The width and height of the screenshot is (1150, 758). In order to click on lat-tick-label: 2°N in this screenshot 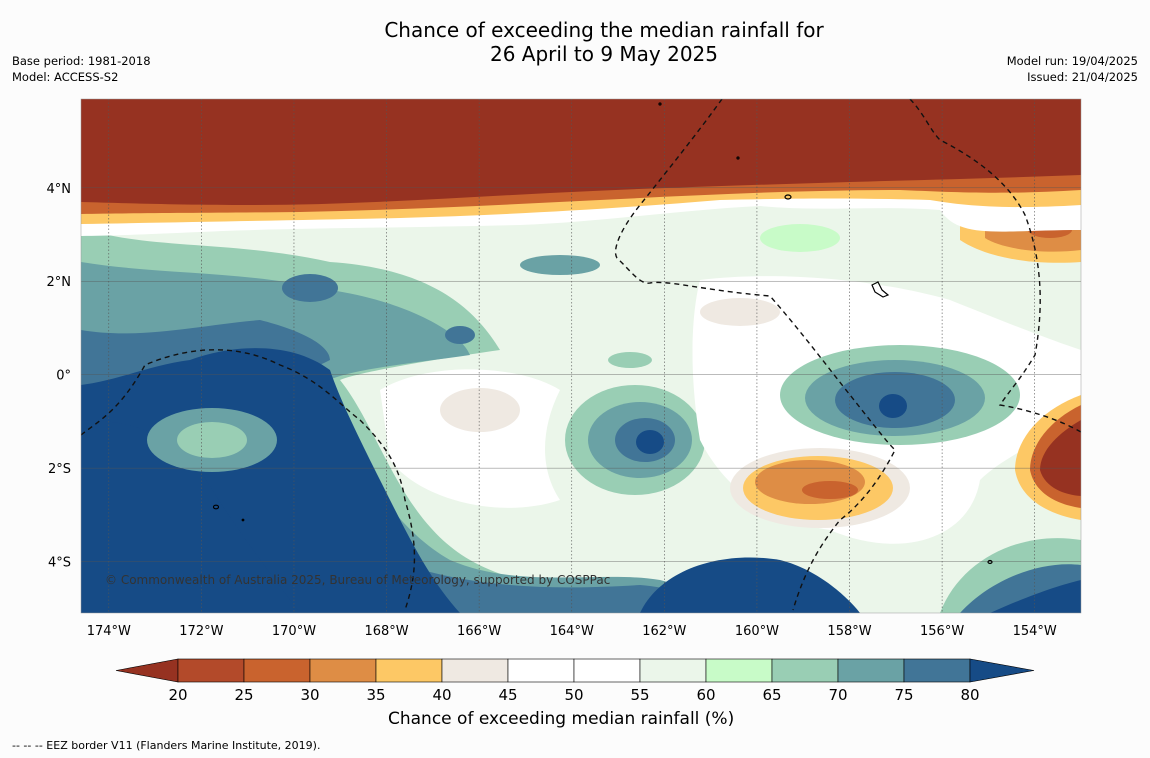, I will do `click(59, 282)`.